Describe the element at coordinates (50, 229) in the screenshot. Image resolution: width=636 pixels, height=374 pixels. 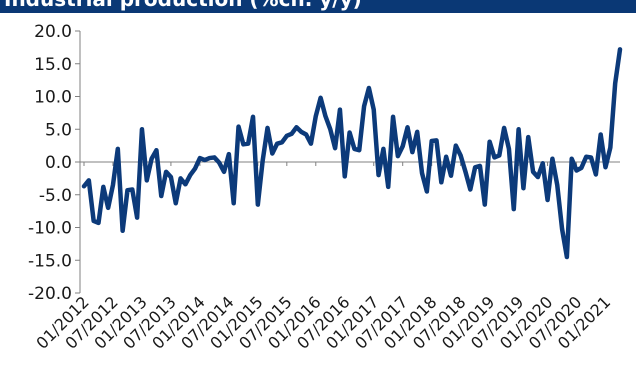
I see `y-tick-label: -10.0` at that location.